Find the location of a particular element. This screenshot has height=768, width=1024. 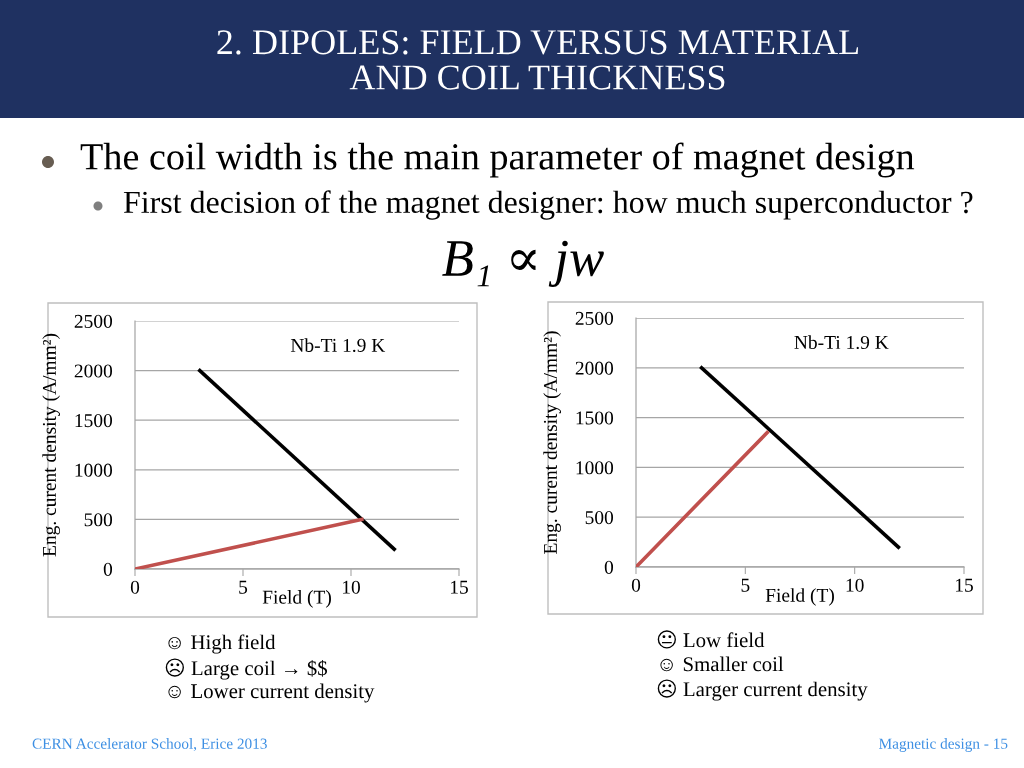

text: ☺ Lower current density is located at coordinates (271, 693).